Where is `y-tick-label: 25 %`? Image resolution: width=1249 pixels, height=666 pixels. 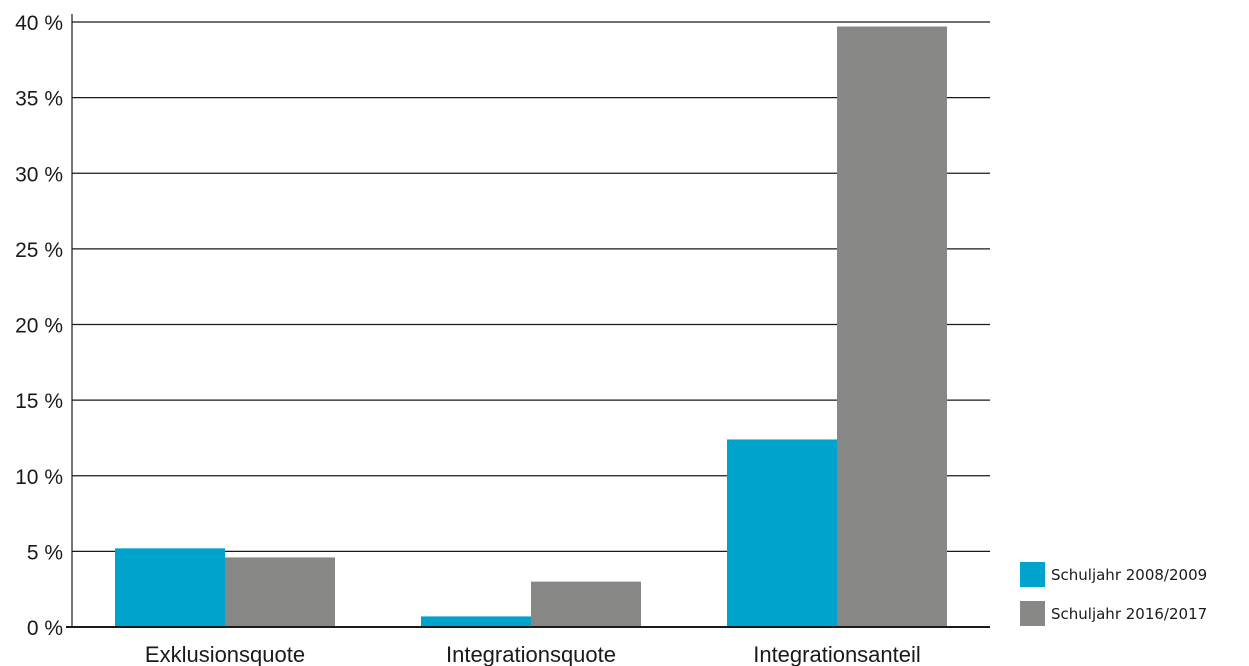 y-tick-label: 25 % is located at coordinates (39, 250).